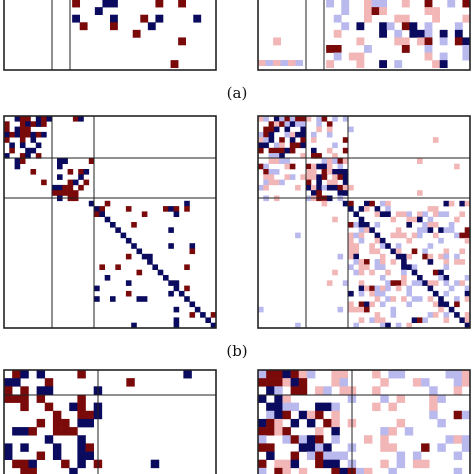 This screenshot has width=474, height=474. What do you see at coordinates (110, 421) in the screenshot?
I see `panel-c-left` at bounding box center [110, 421].